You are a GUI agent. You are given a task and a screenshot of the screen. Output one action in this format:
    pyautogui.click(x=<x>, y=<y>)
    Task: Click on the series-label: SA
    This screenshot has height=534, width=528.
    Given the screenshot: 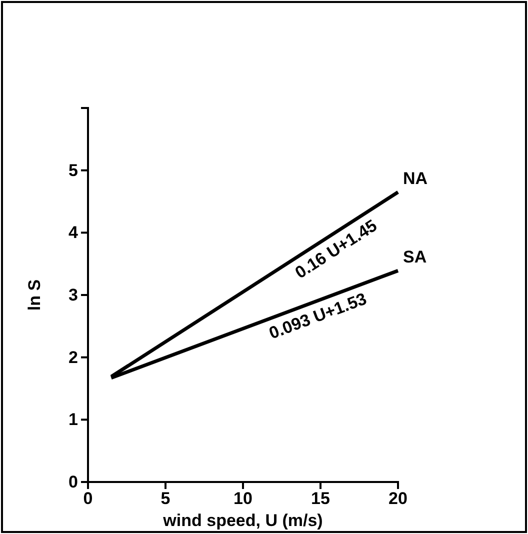 What is the action you would take?
    pyautogui.click(x=415, y=257)
    